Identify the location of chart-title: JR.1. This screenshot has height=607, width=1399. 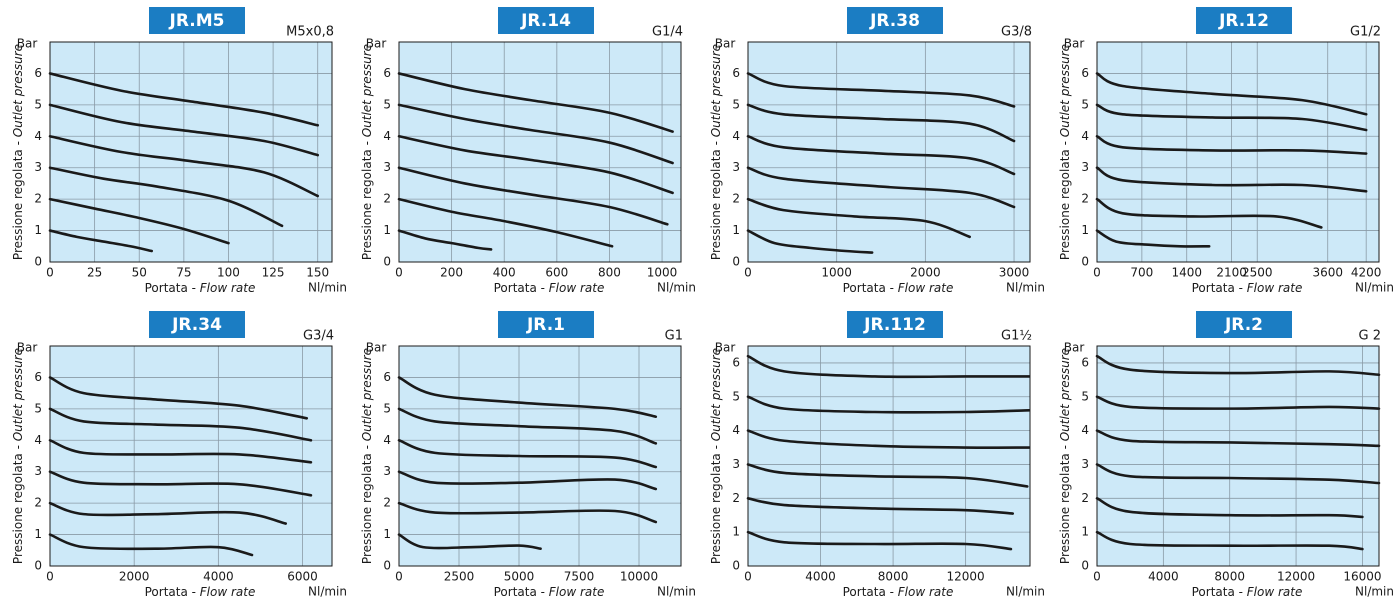
(545, 325).